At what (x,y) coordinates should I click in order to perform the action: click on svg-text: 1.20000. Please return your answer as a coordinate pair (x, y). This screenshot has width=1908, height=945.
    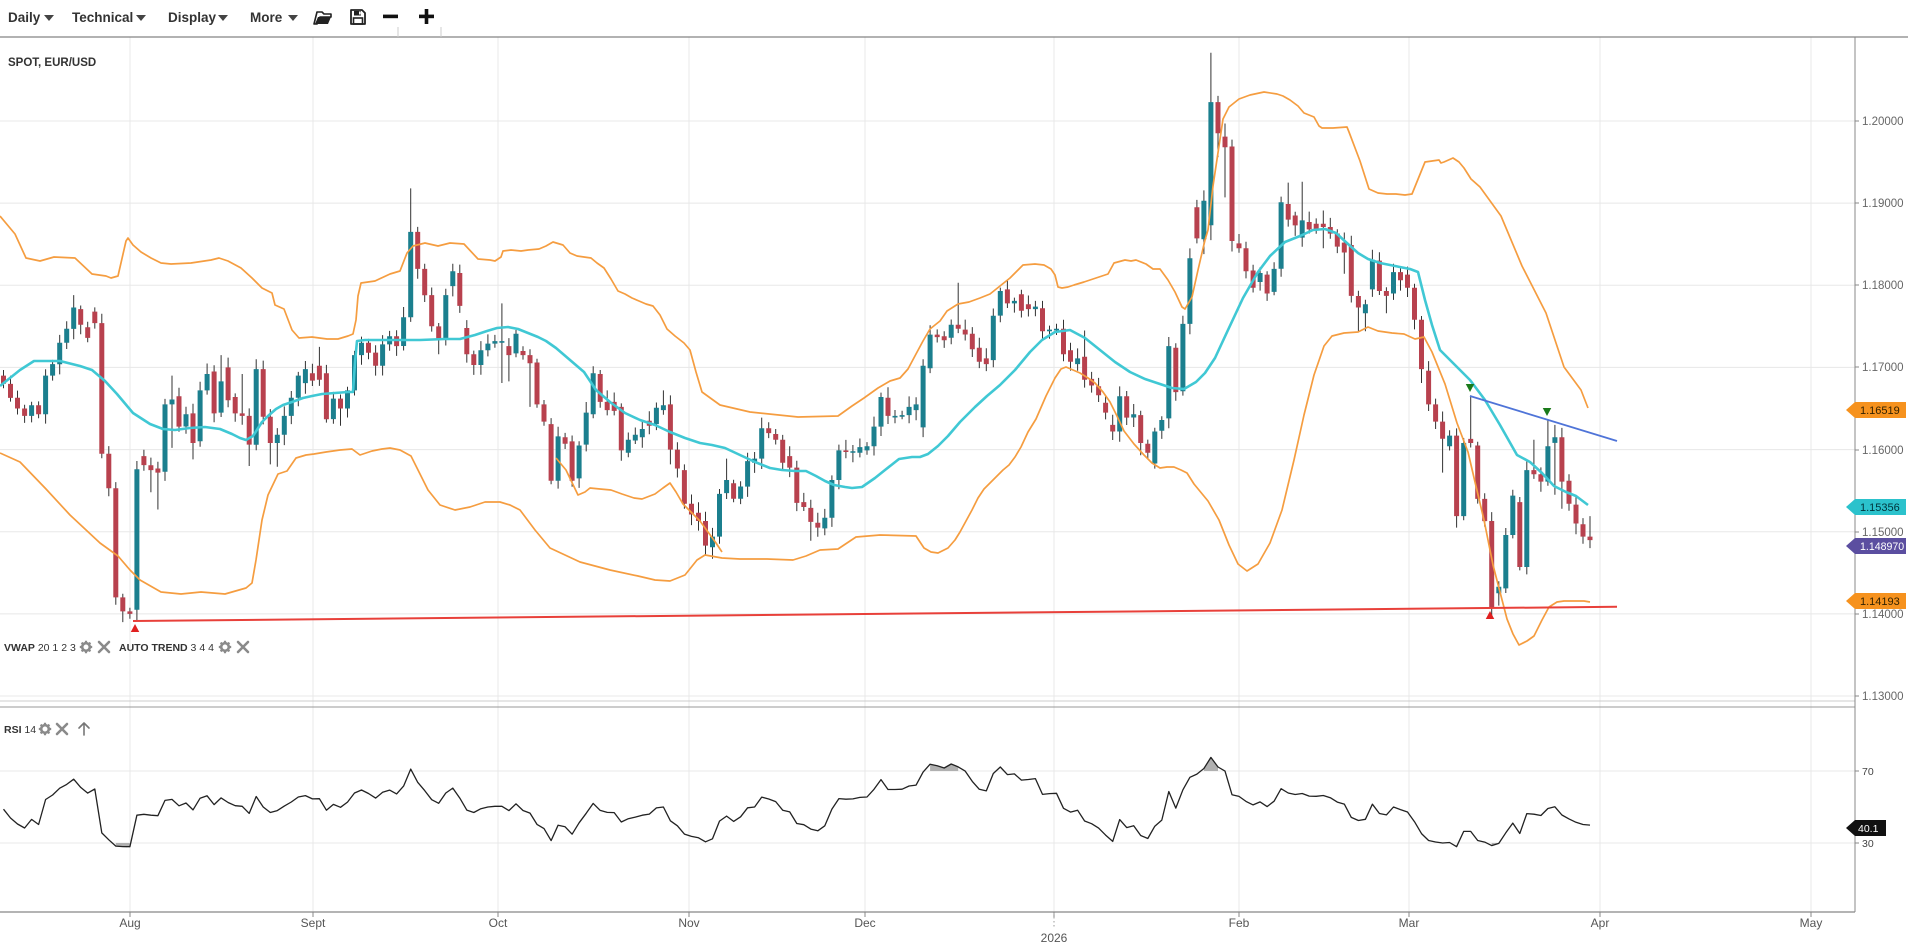
    Looking at the image, I should click on (1883, 122).